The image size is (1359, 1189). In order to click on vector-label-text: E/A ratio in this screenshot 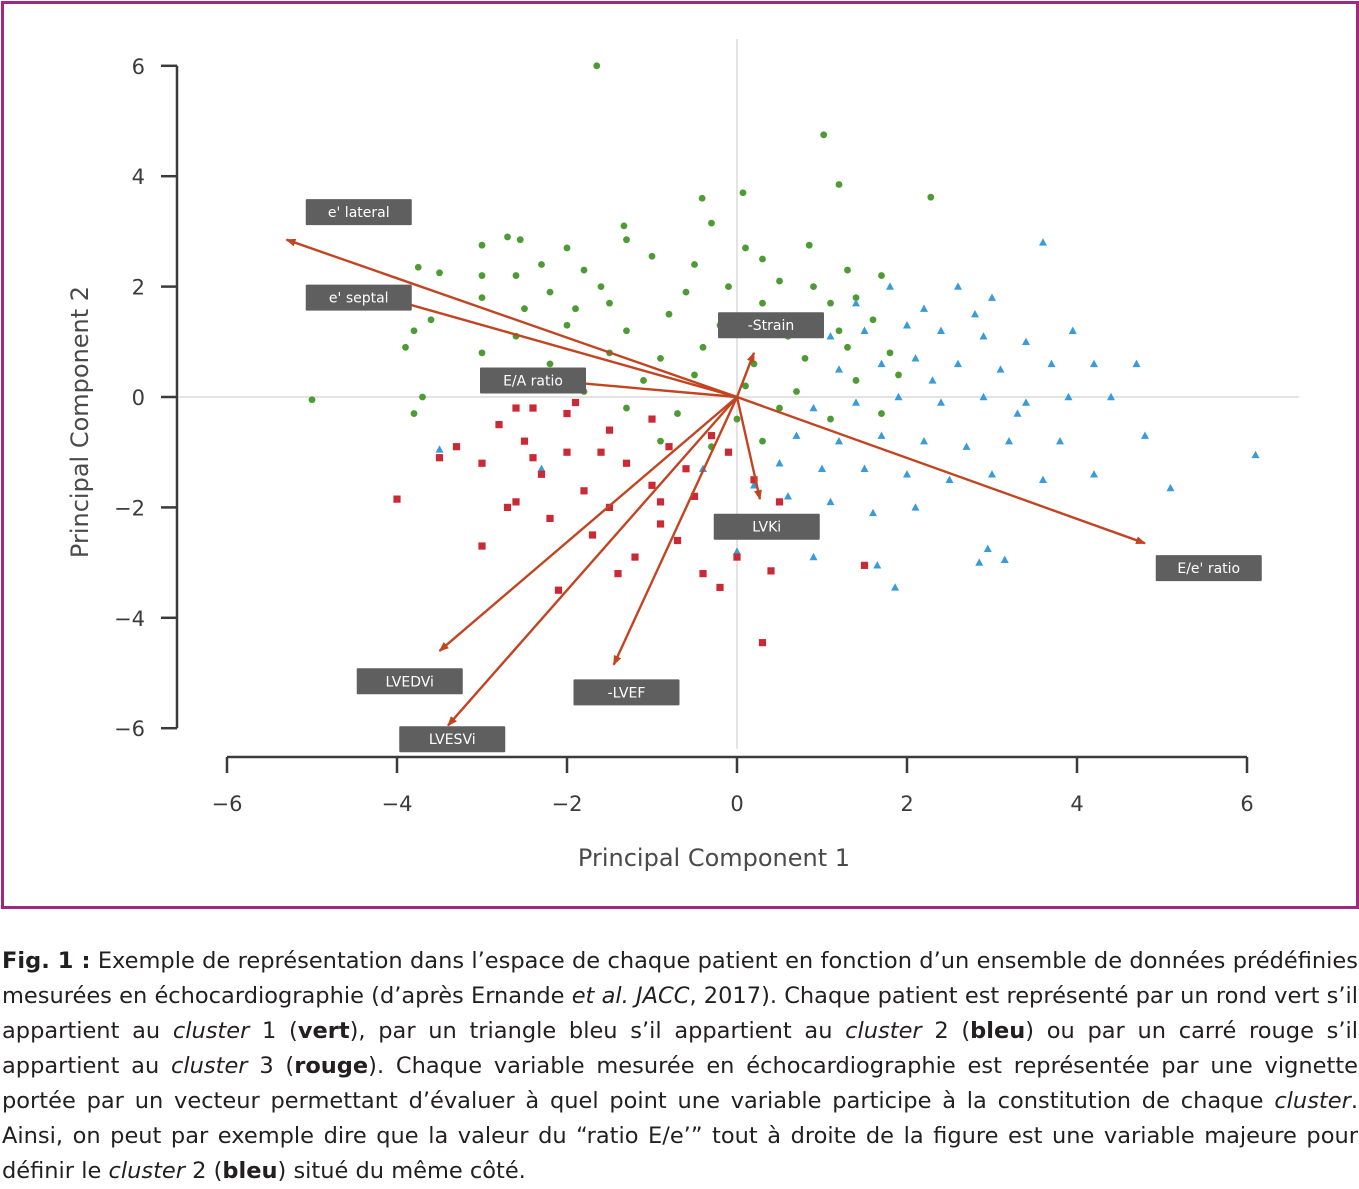, I will do `click(533, 381)`.